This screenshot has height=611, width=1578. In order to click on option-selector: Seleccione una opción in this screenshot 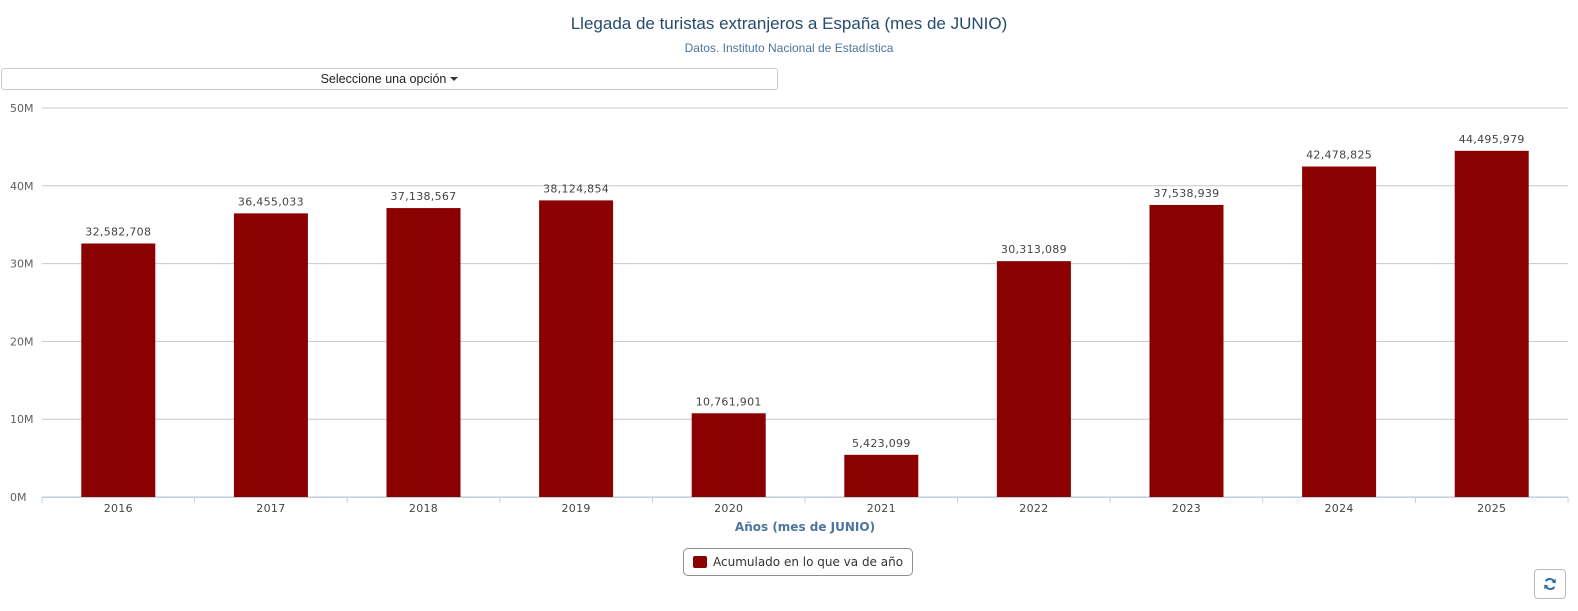, I will do `click(389, 79)`.